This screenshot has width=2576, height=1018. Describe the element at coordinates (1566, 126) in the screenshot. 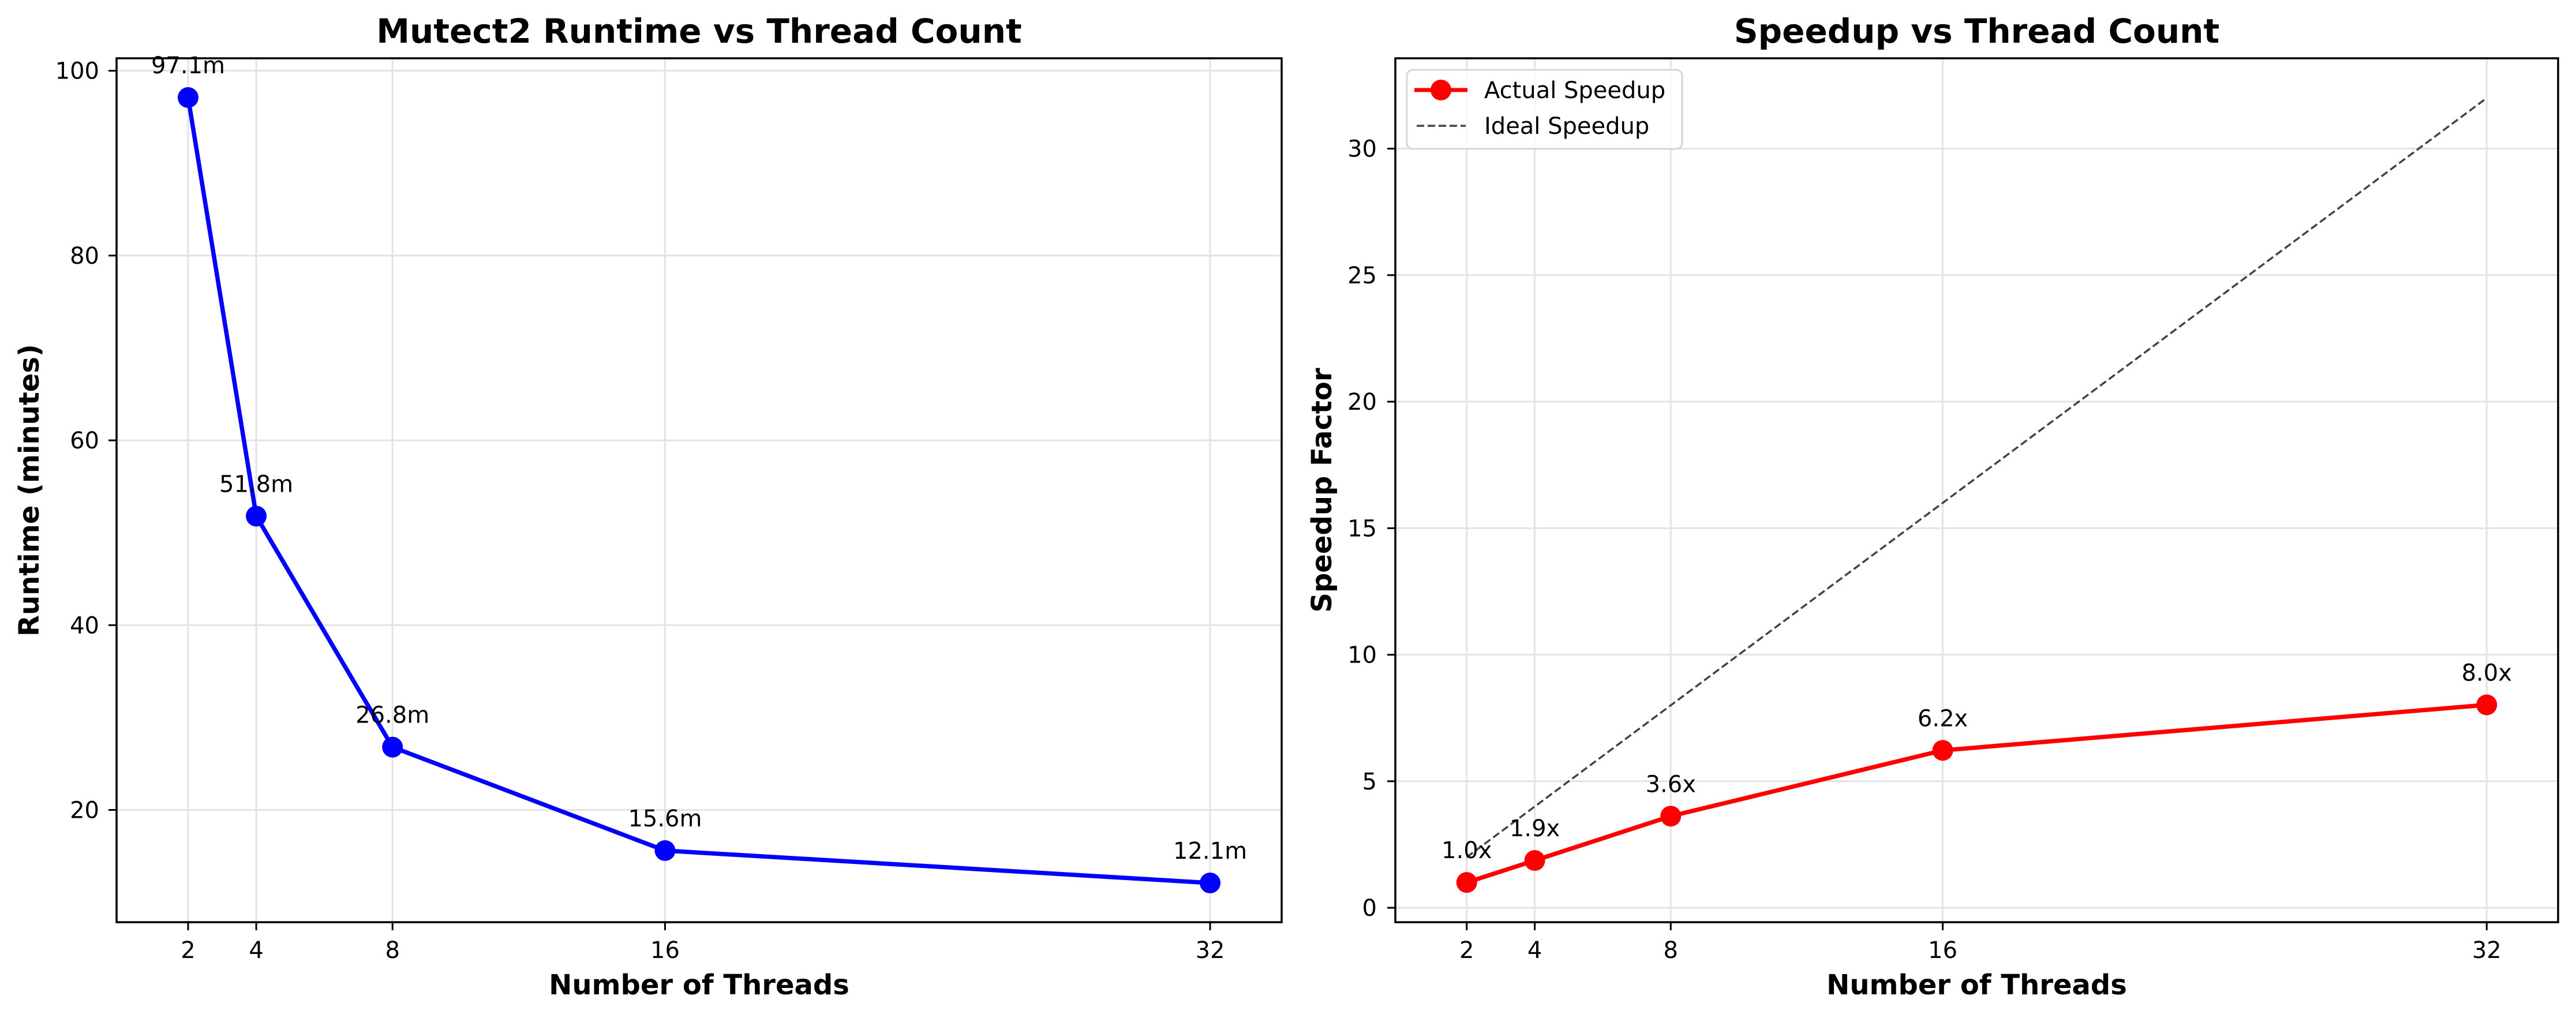

I see `legend-ideal-label: Ideal Speedup` at that location.